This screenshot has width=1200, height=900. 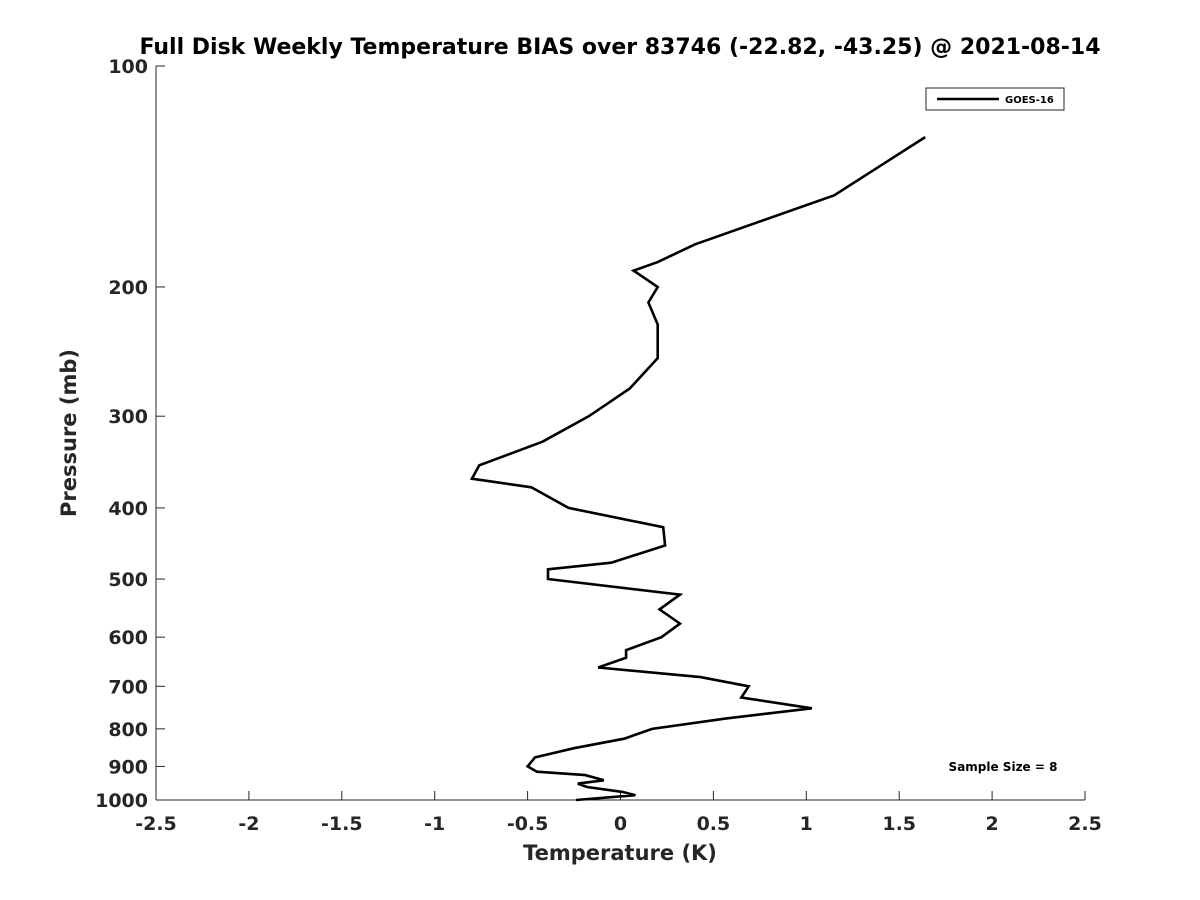 What do you see at coordinates (128, 767) in the screenshot?
I see `y-tick-label: 900` at bounding box center [128, 767].